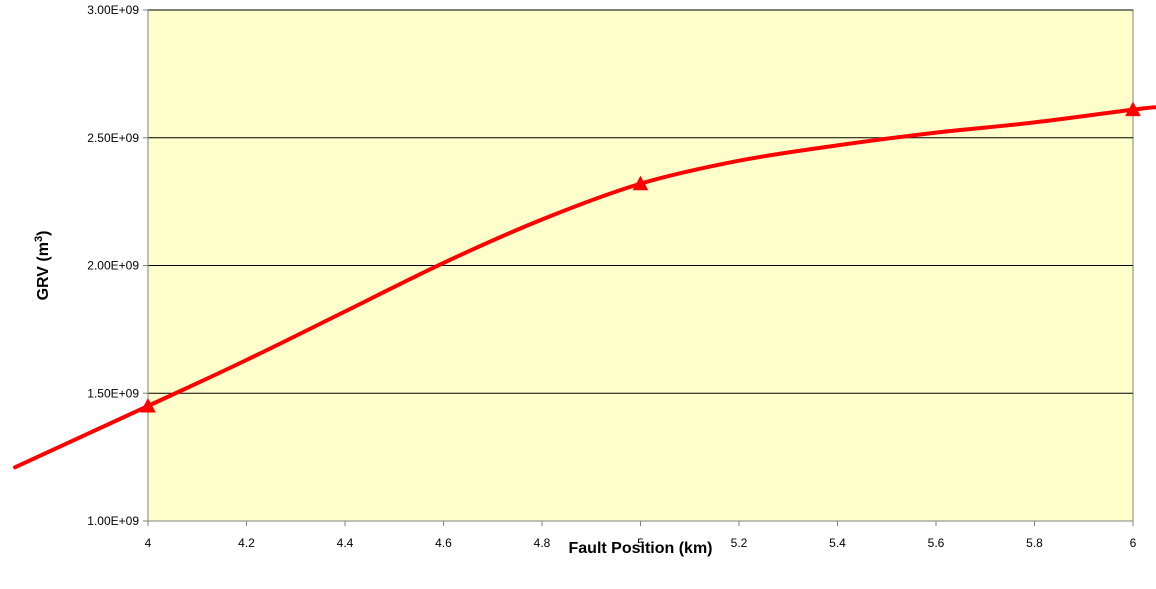 Image resolution: width=1156 pixels, height=589 pixels. Describe the element at coordinates (1133, 543) in the screenshot. I see `x-tick-label: 6` at that location.